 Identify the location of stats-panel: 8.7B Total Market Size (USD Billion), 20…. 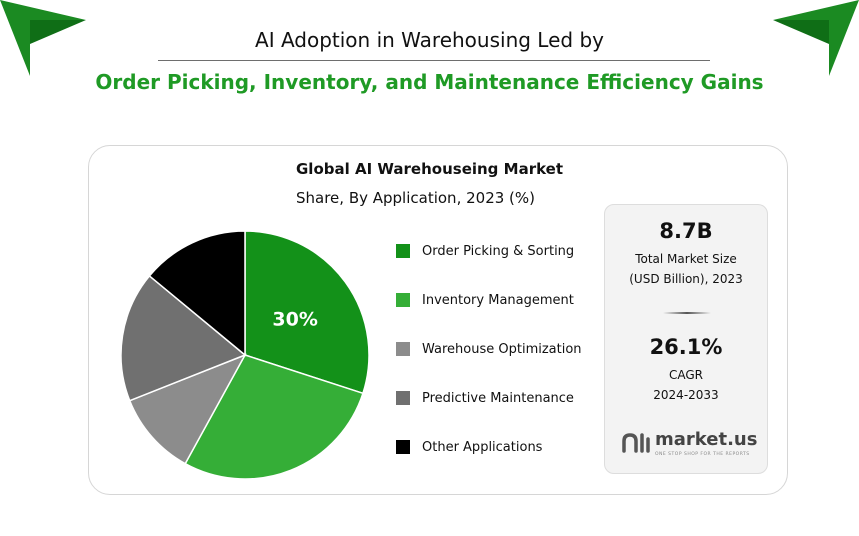
(686, 339).